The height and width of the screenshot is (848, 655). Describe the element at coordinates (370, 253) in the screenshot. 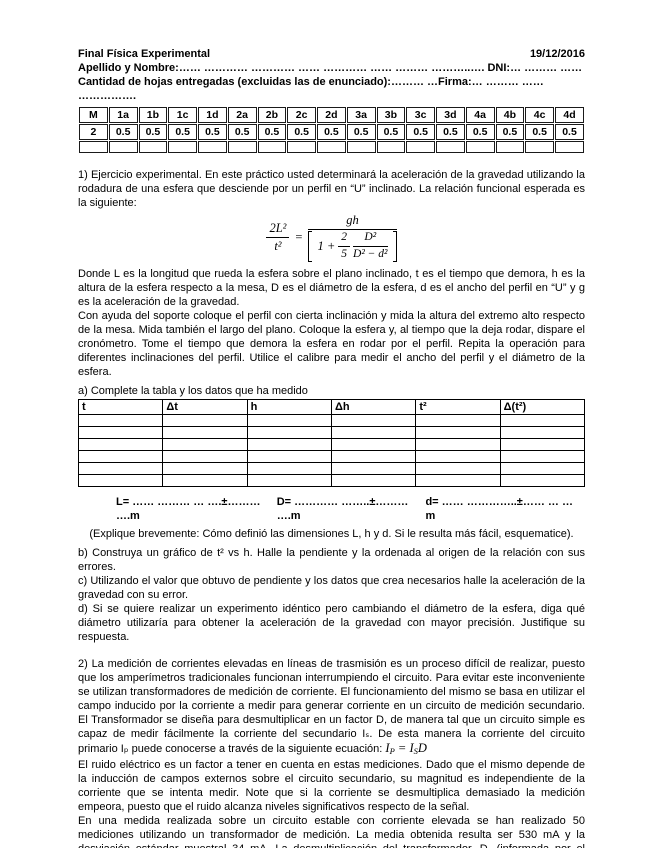

I see `diameter-fraction-denominator: D² − d²` at that location.